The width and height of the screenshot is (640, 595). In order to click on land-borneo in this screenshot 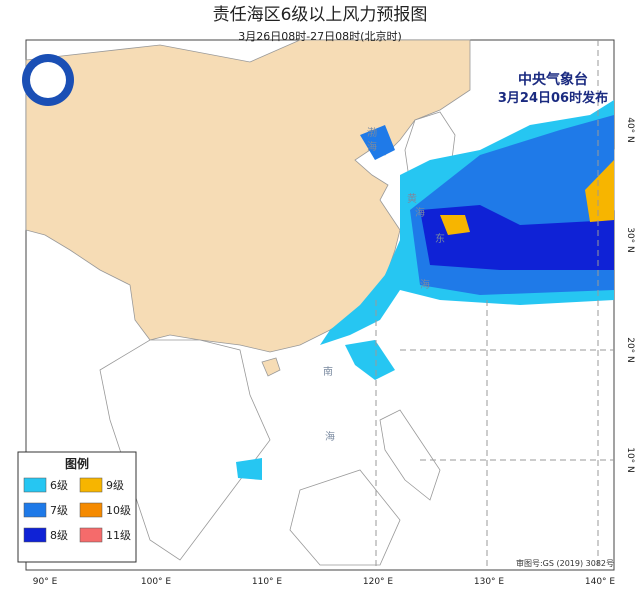, I will do `click(345, 517)`.